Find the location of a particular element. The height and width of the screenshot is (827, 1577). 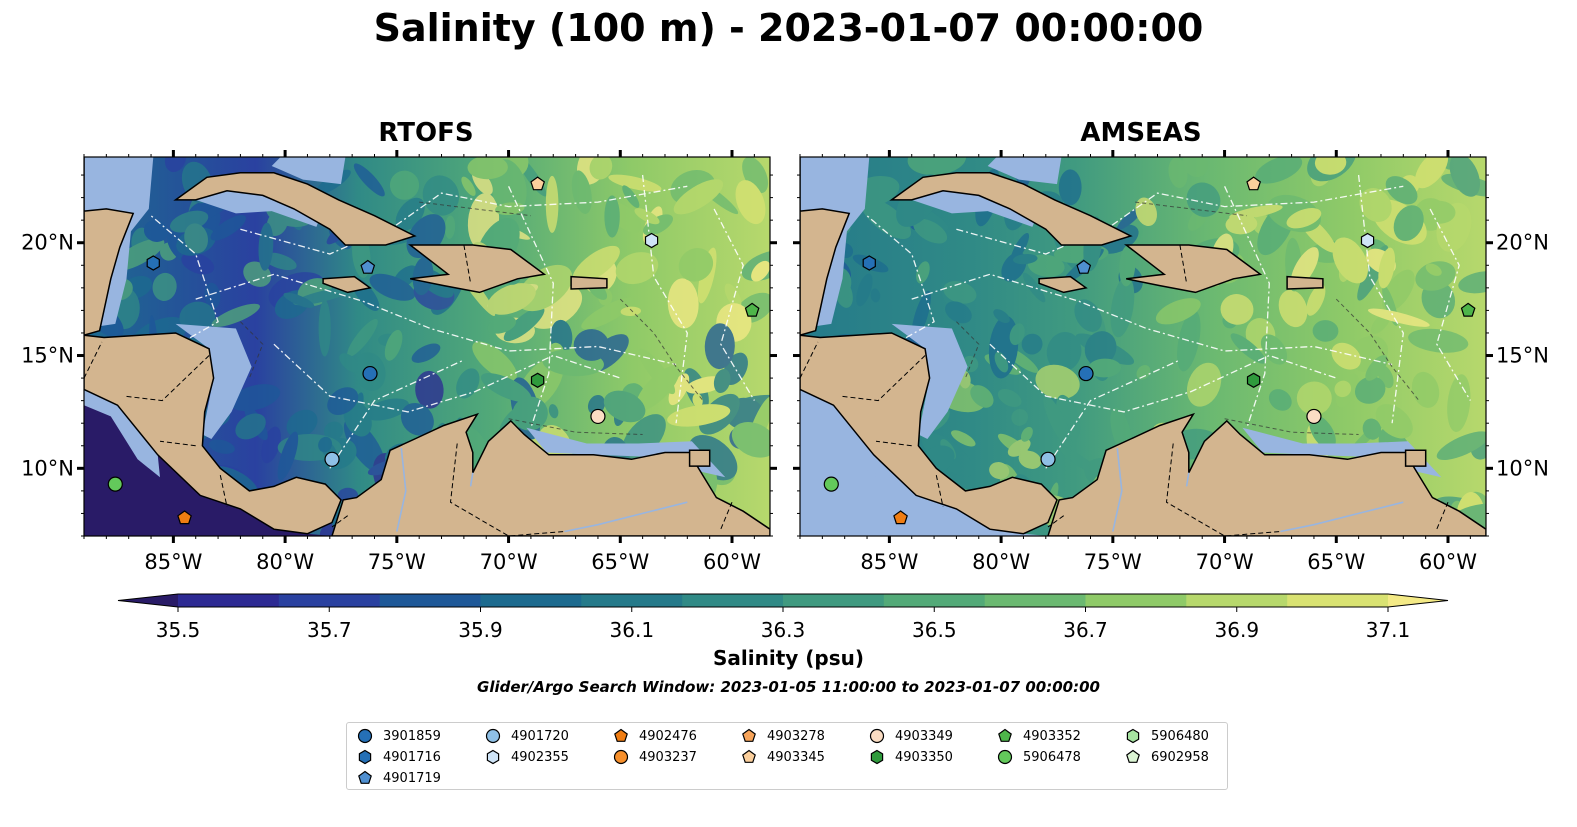

legend-item-label: 4903237 is located at coordinates (668, 757).